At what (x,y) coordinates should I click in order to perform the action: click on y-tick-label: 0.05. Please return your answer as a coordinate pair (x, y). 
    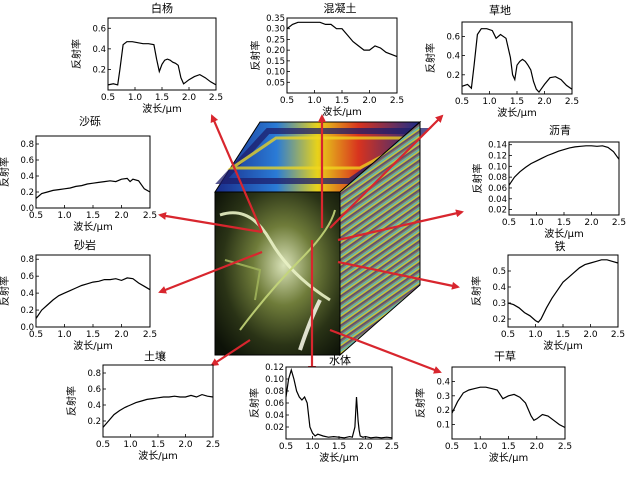
    Looking at the image, I should click on (275, 83).